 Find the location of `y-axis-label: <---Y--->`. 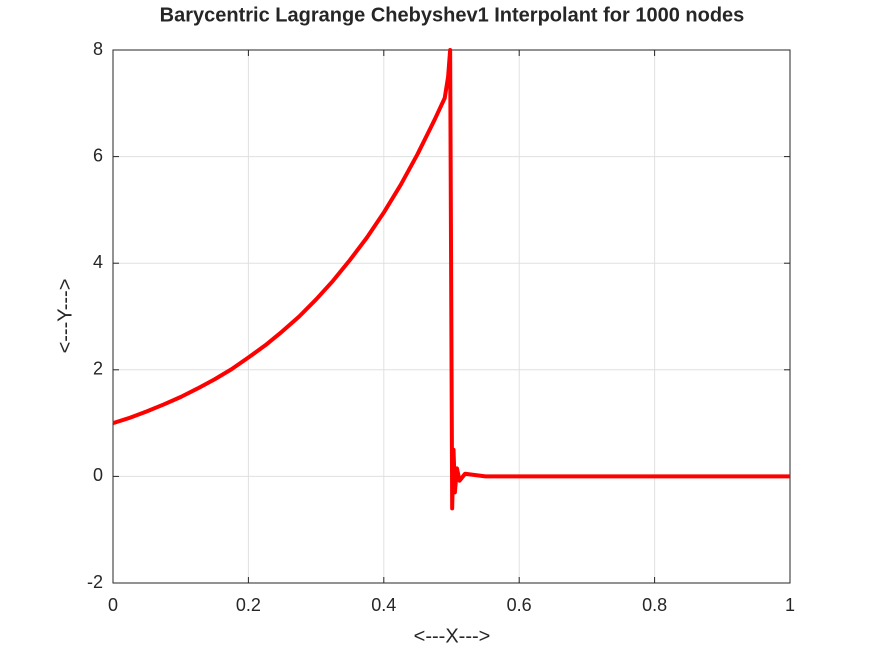

y-axis-label: <---Y---> is located at coordinates (65, 316).